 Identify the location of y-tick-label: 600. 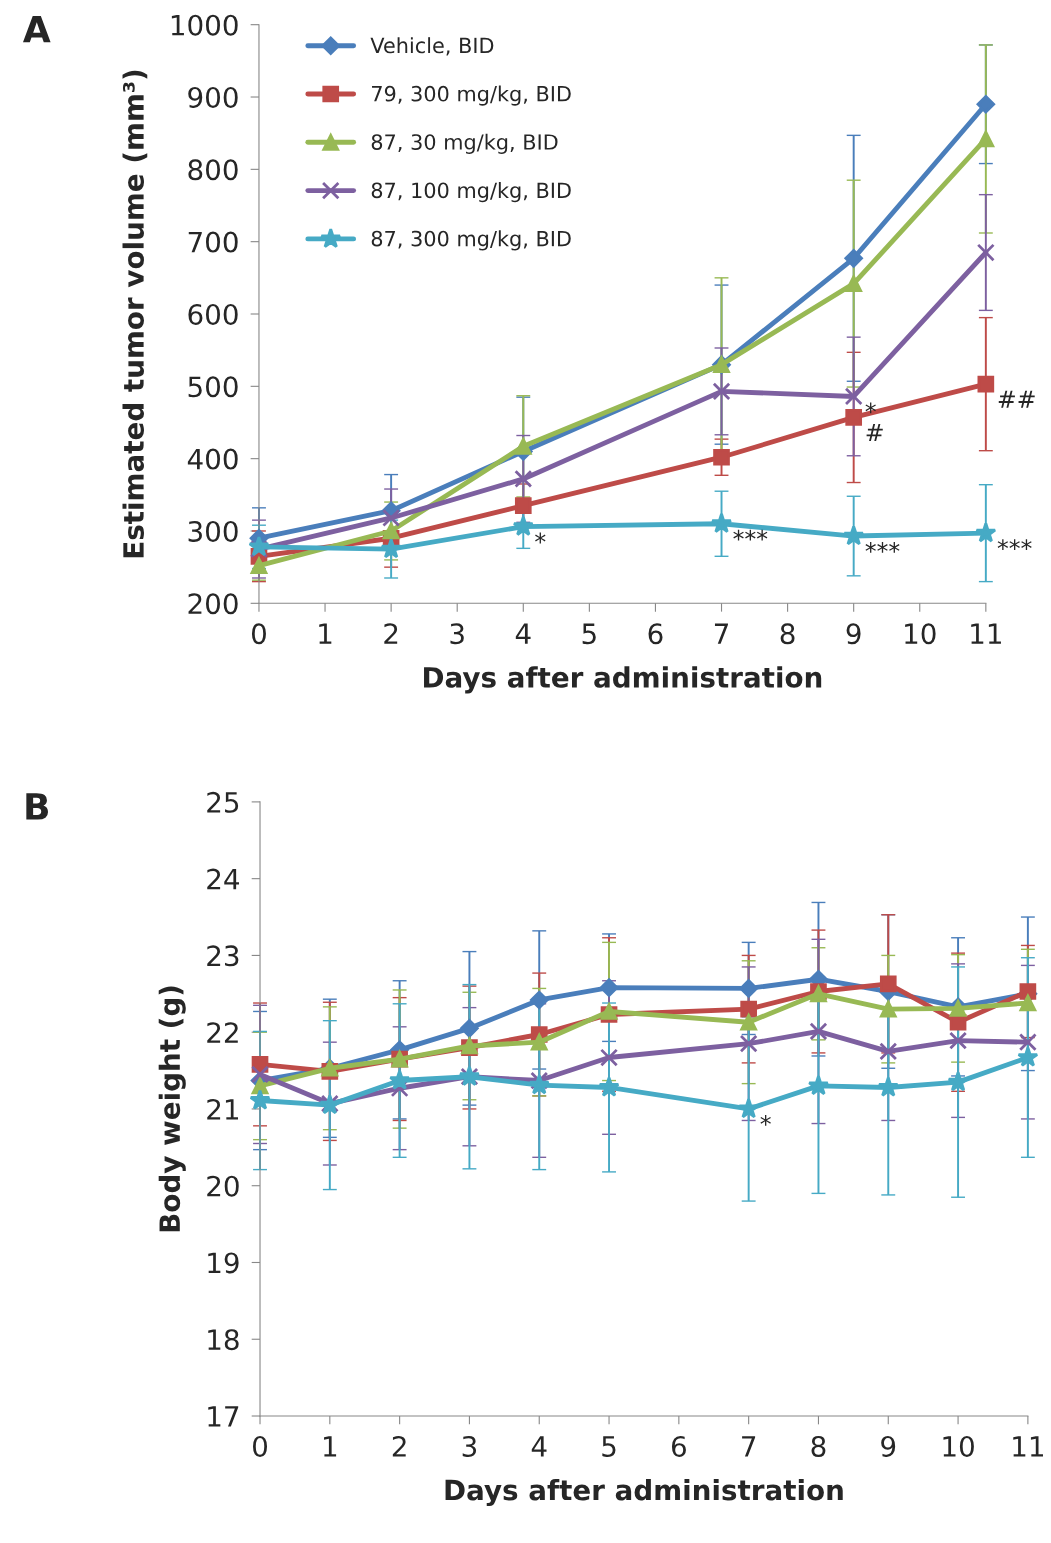
(213, 314).